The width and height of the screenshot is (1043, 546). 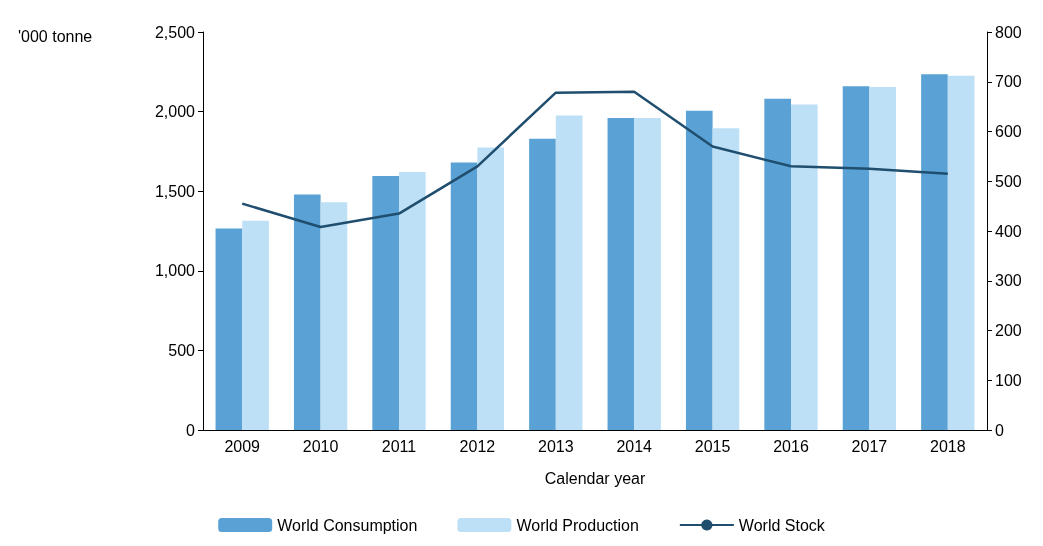 I want to click on legend-label: World Stock, so click(x=782, y=525).